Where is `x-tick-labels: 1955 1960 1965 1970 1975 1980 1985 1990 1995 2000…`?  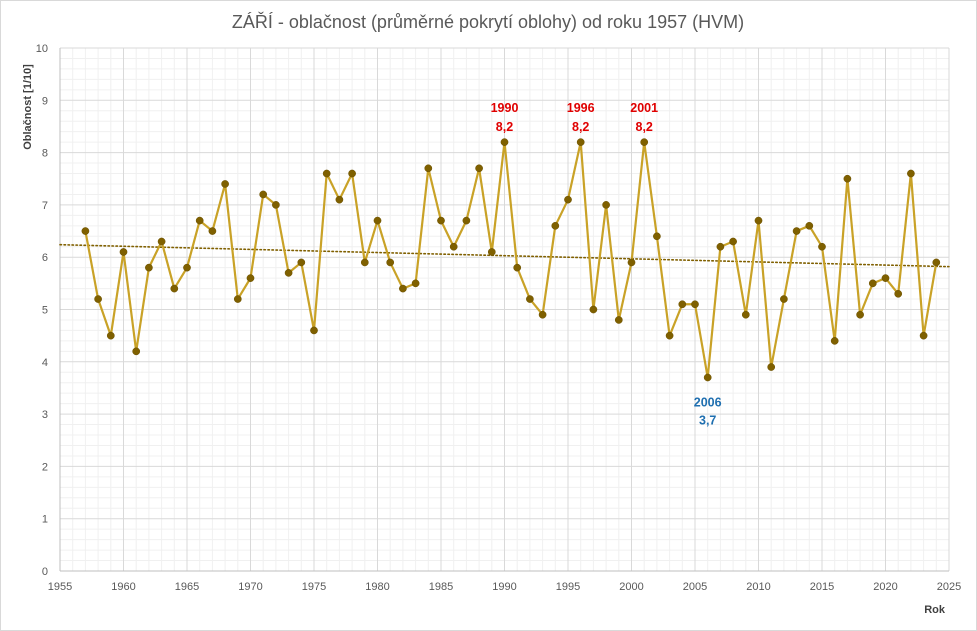
x-tick-labels: 1955 1960 1965 1970 1975 1980 1985 1990 1995 2000… is located at coordinates (504, 587).